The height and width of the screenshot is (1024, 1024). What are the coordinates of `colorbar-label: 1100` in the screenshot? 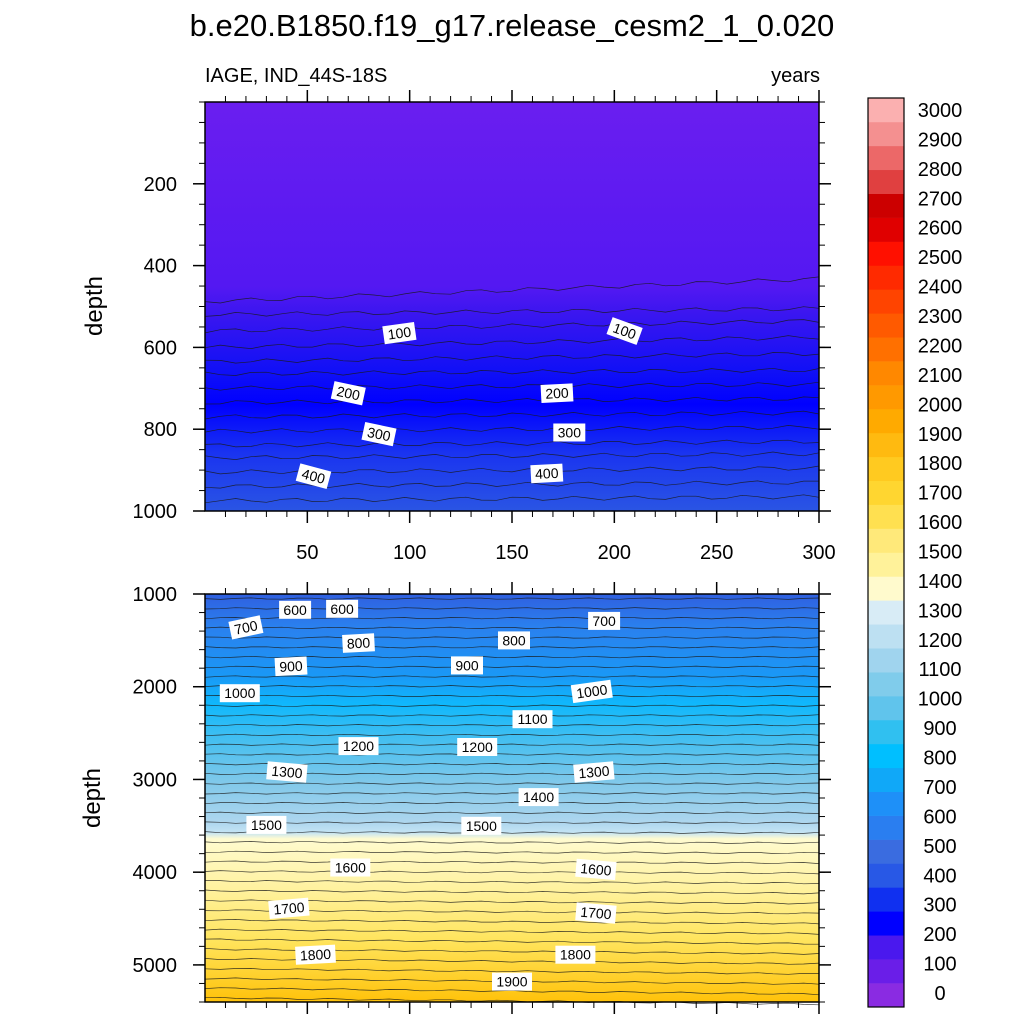 It's located at (939, 670).